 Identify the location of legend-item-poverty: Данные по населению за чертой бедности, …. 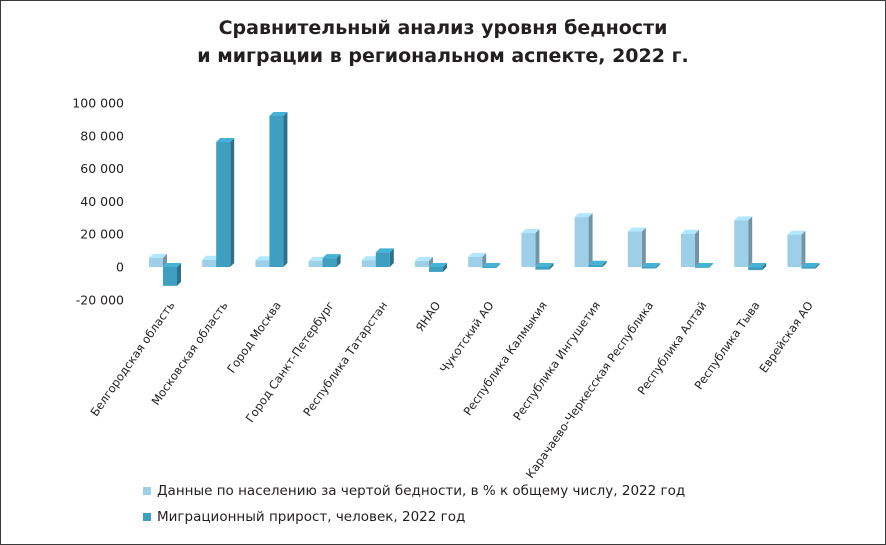
(414, 491).